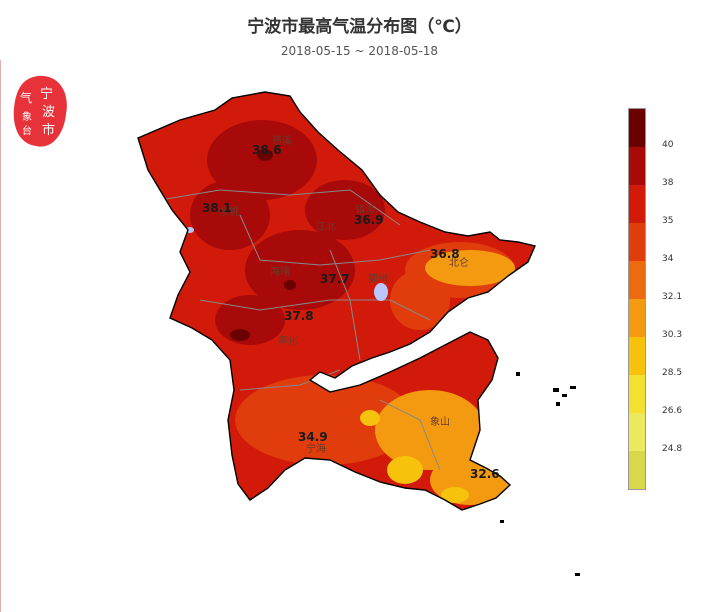 The height and width of the screenshot is (612, 719). I want to click on temperature-legend: 40 38 35 34 32.1 30.3 28.5 26.6 24.8, so click(658, 299).